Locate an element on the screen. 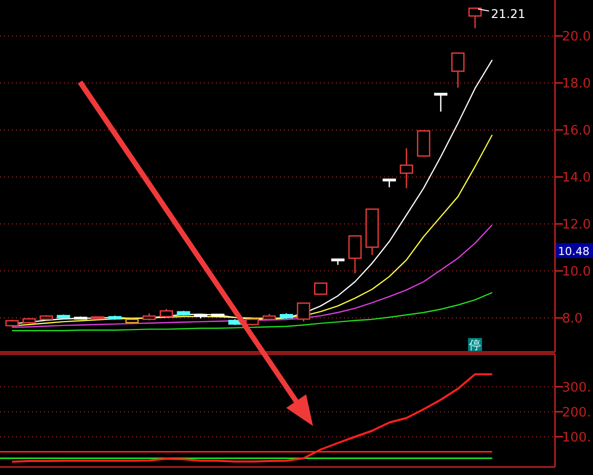  y-tick-label: 100. is located at coordinates (576, 438).